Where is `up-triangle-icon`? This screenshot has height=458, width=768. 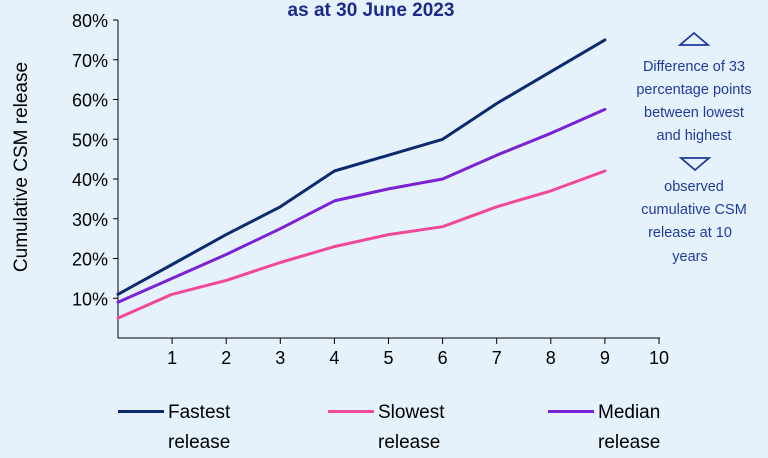
up-triangle-icon is located at coordinates (694, 38).